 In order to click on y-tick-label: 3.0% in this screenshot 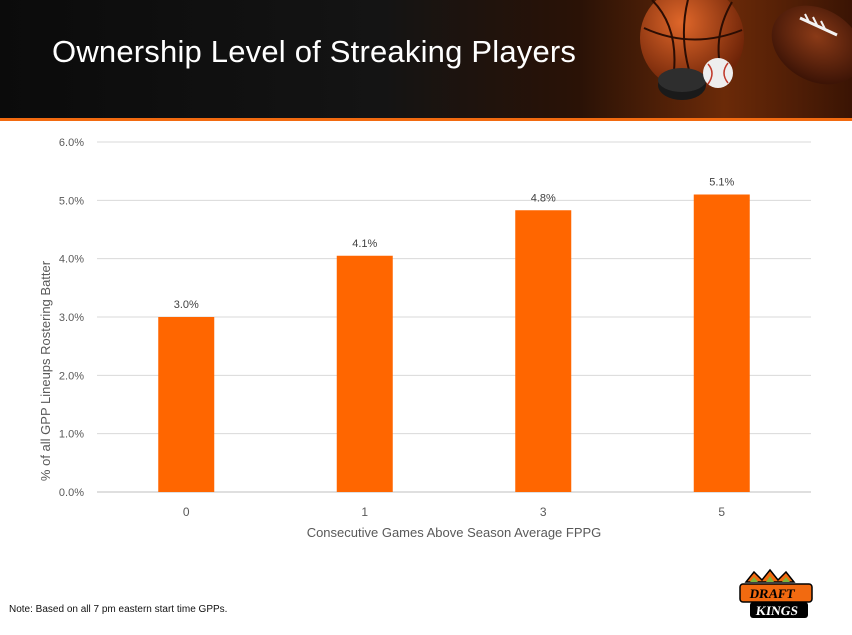, I will do `click(71, 318)`.